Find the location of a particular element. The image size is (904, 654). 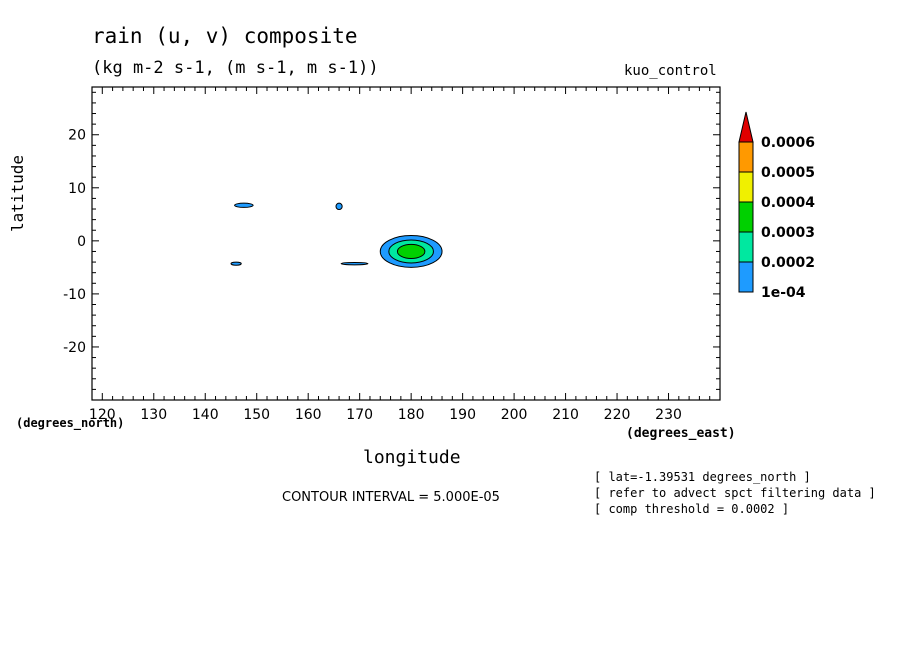

y-tick-label: 0 is located at coordinates (81, 242).